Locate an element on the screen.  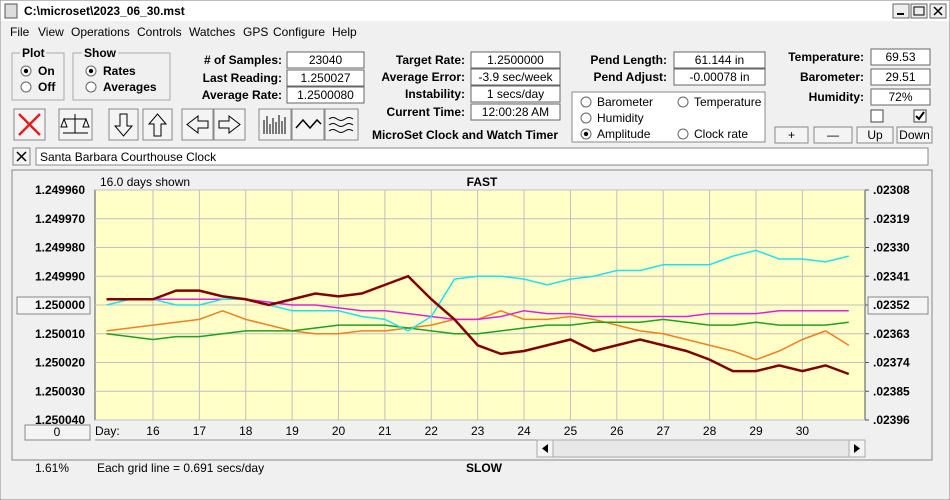
app-icon is located at coordinates (11, 11).